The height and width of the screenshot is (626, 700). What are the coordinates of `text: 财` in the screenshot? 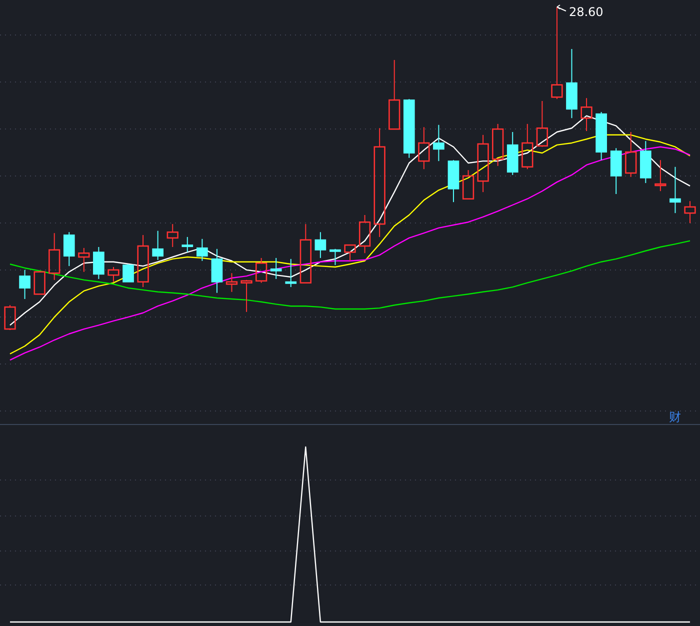 It's located at (675, 417).